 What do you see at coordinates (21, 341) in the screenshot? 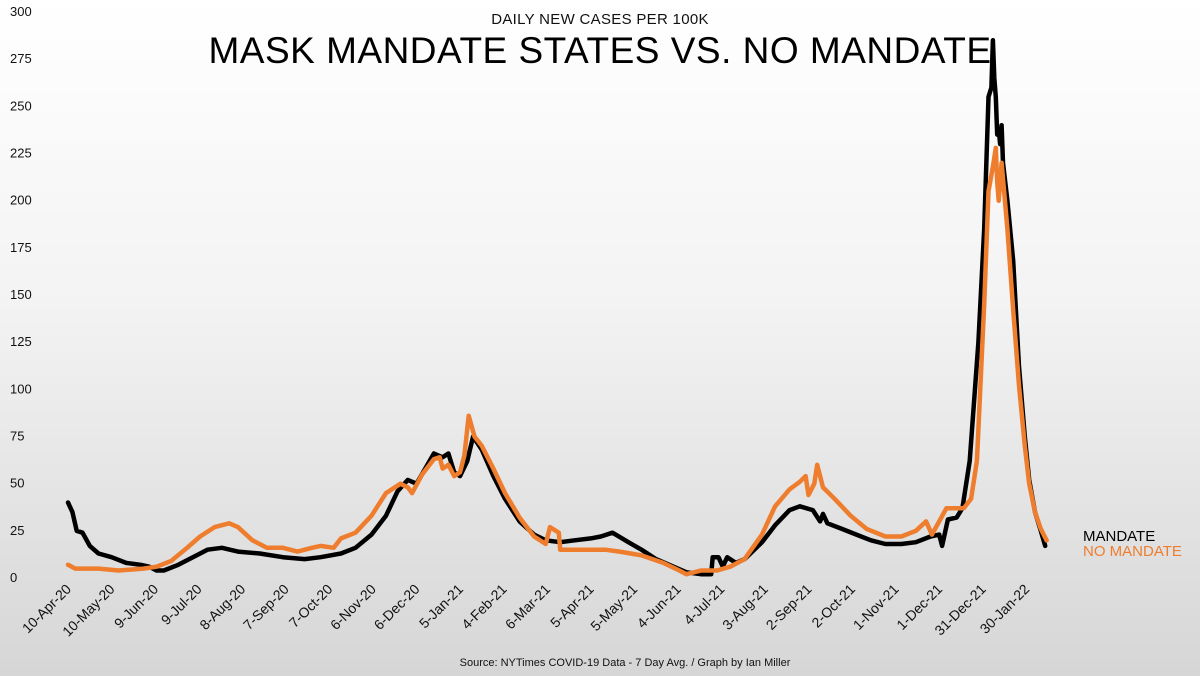
I see `y-tick-label: 125` at bounding box center [21, 341].